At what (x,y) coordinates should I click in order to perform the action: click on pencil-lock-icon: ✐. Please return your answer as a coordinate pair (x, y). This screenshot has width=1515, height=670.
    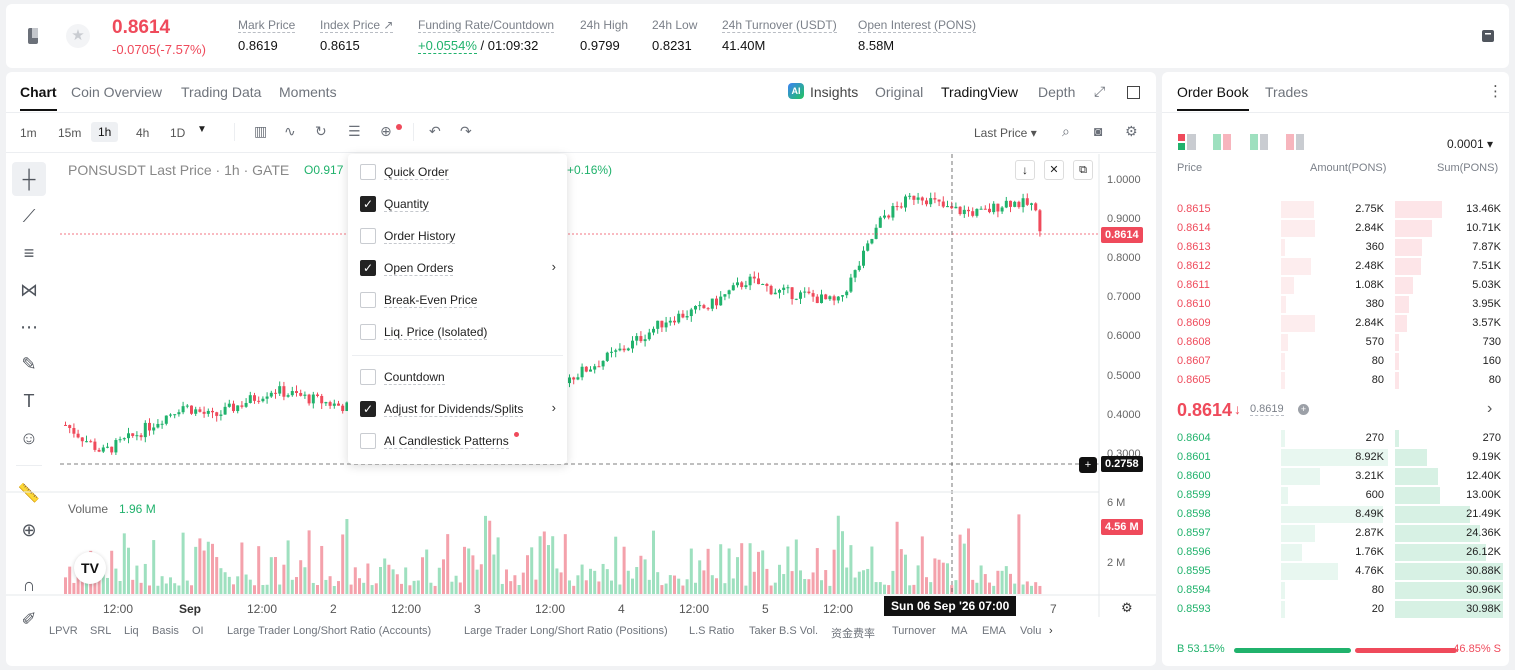
    Looking at the image, I should click on (29, 619).